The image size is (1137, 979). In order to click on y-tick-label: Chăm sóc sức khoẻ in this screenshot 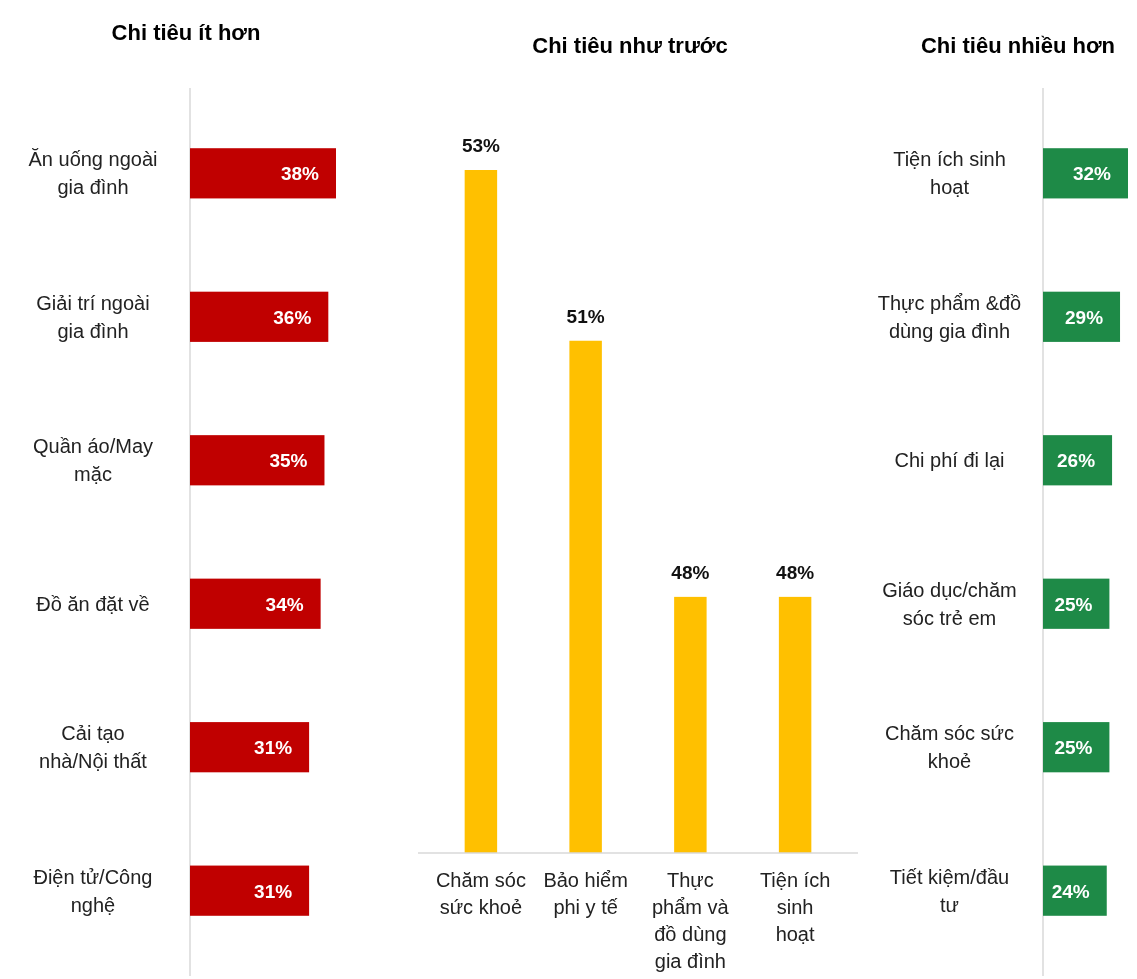, I will do `click(949, 747)`.